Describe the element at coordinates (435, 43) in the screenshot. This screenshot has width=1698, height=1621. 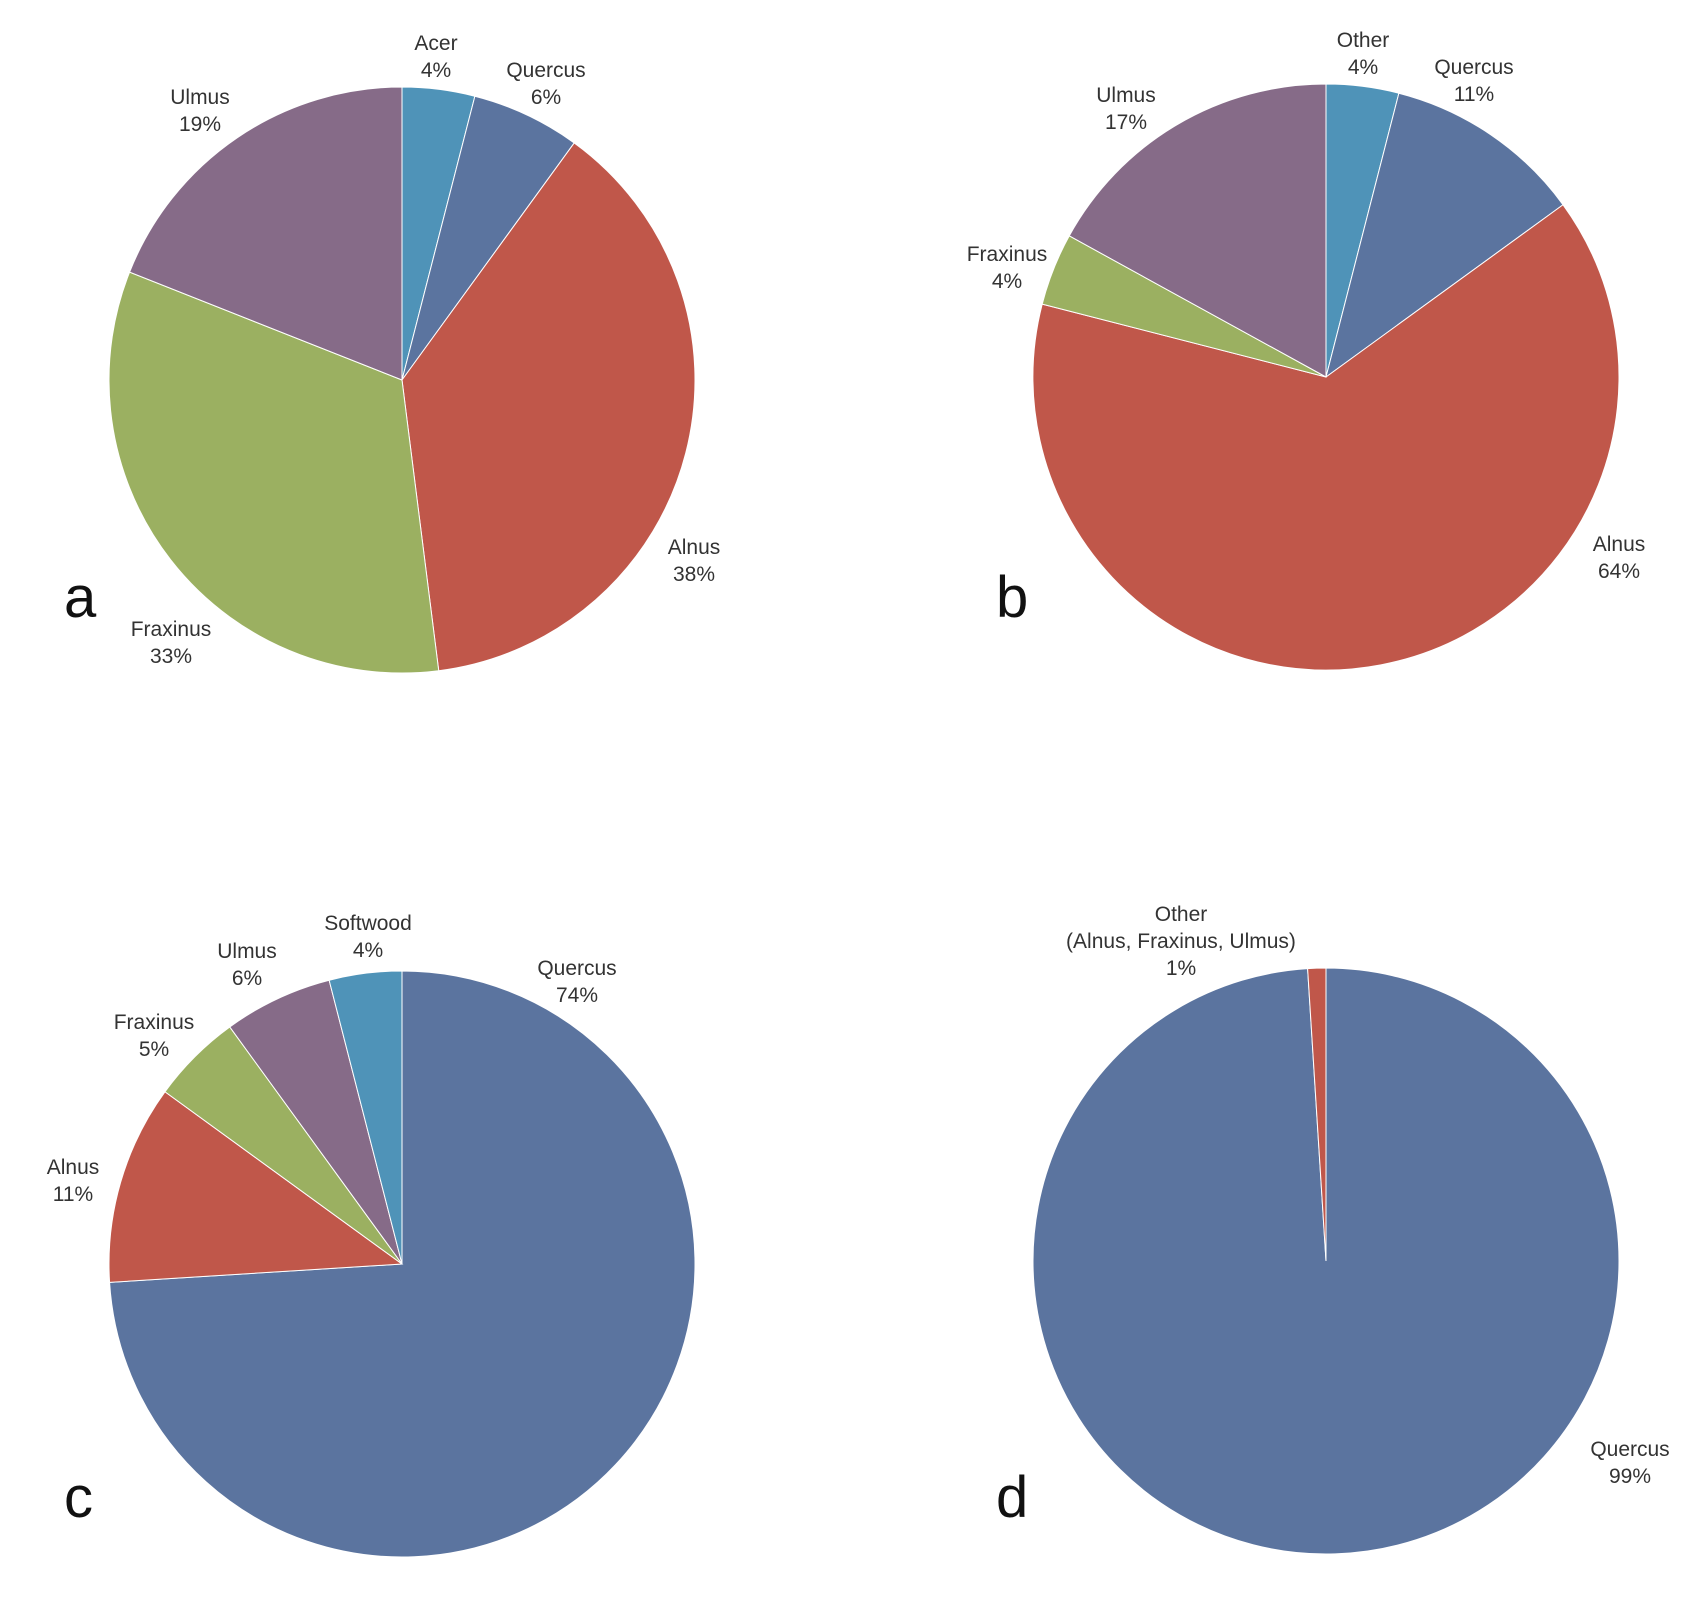
I see `label-acer: Acer` at that location.